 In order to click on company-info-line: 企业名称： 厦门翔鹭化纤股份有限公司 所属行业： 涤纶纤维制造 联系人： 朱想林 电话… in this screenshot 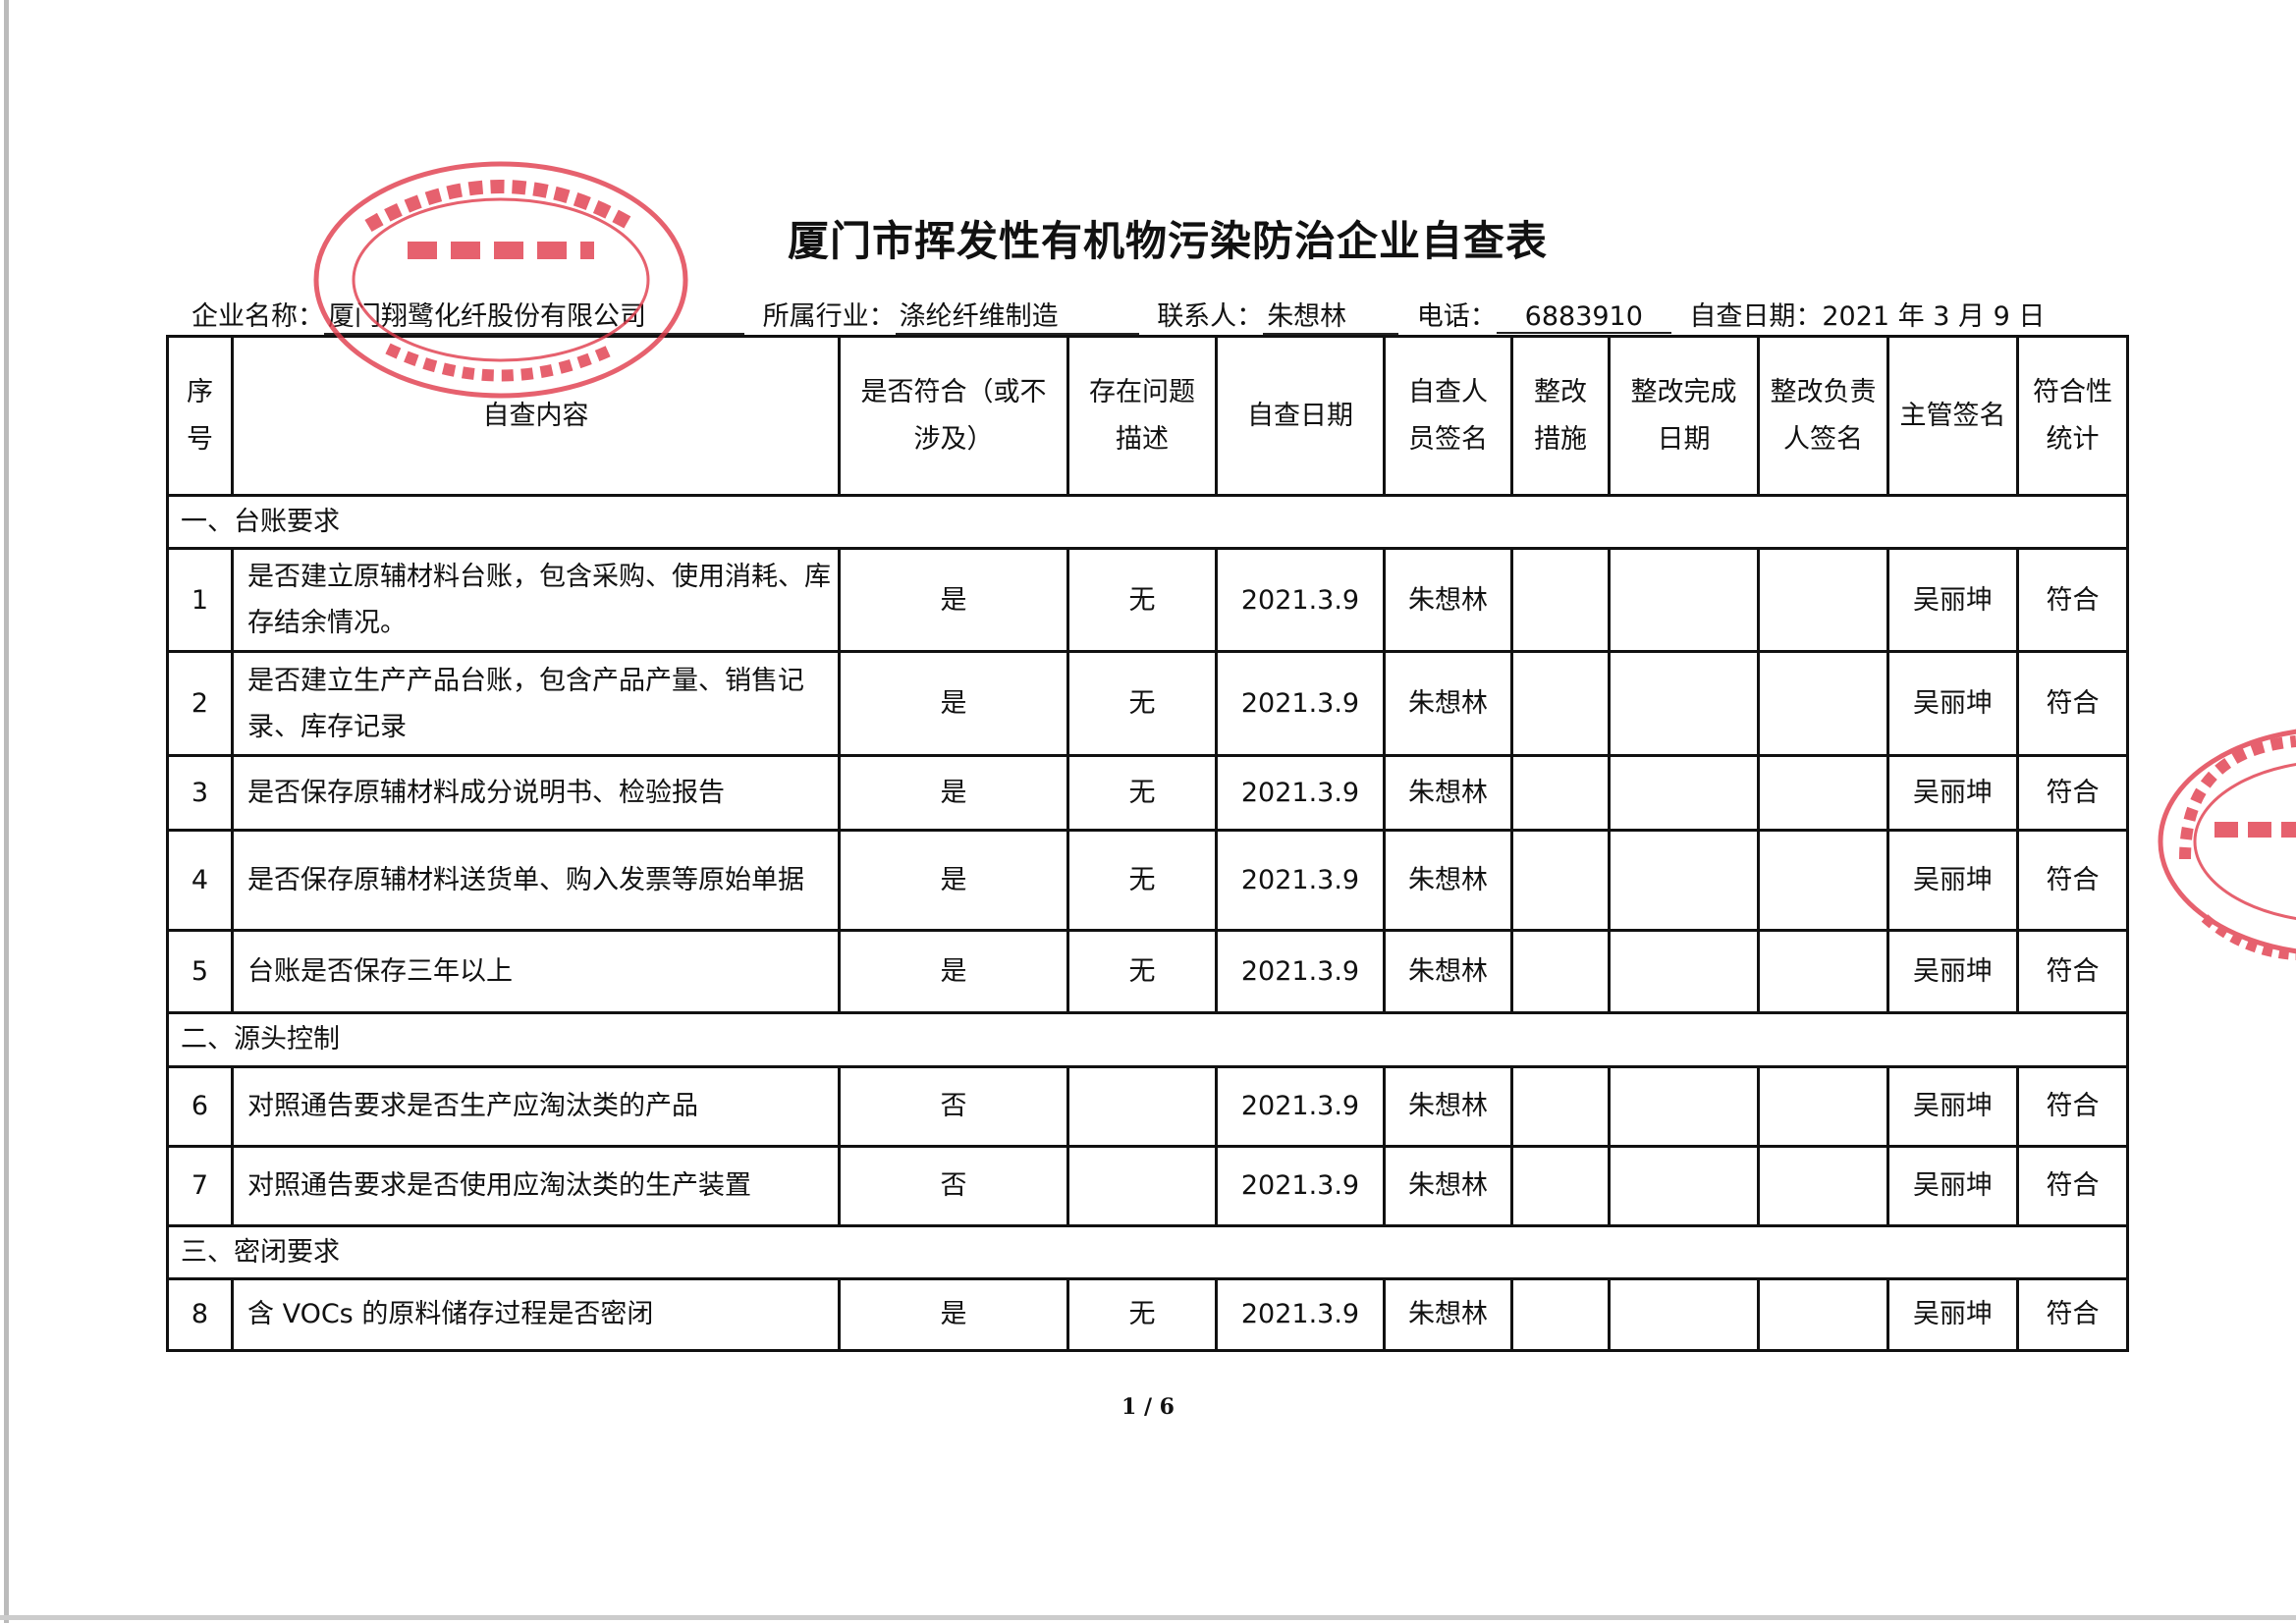, I will do `click(1118, 315)`.